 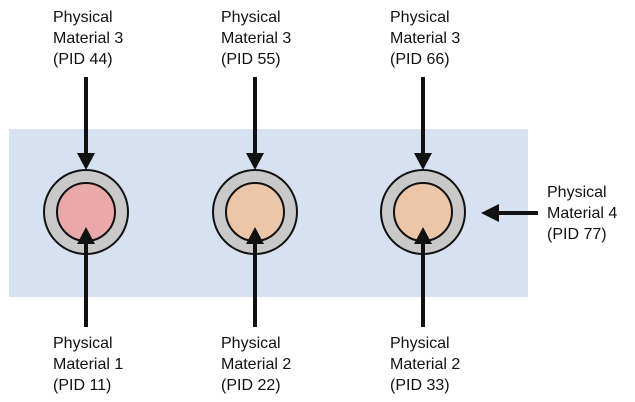 I want to click on top-label-2-line2: Material 3, so click(x=256, y=38).